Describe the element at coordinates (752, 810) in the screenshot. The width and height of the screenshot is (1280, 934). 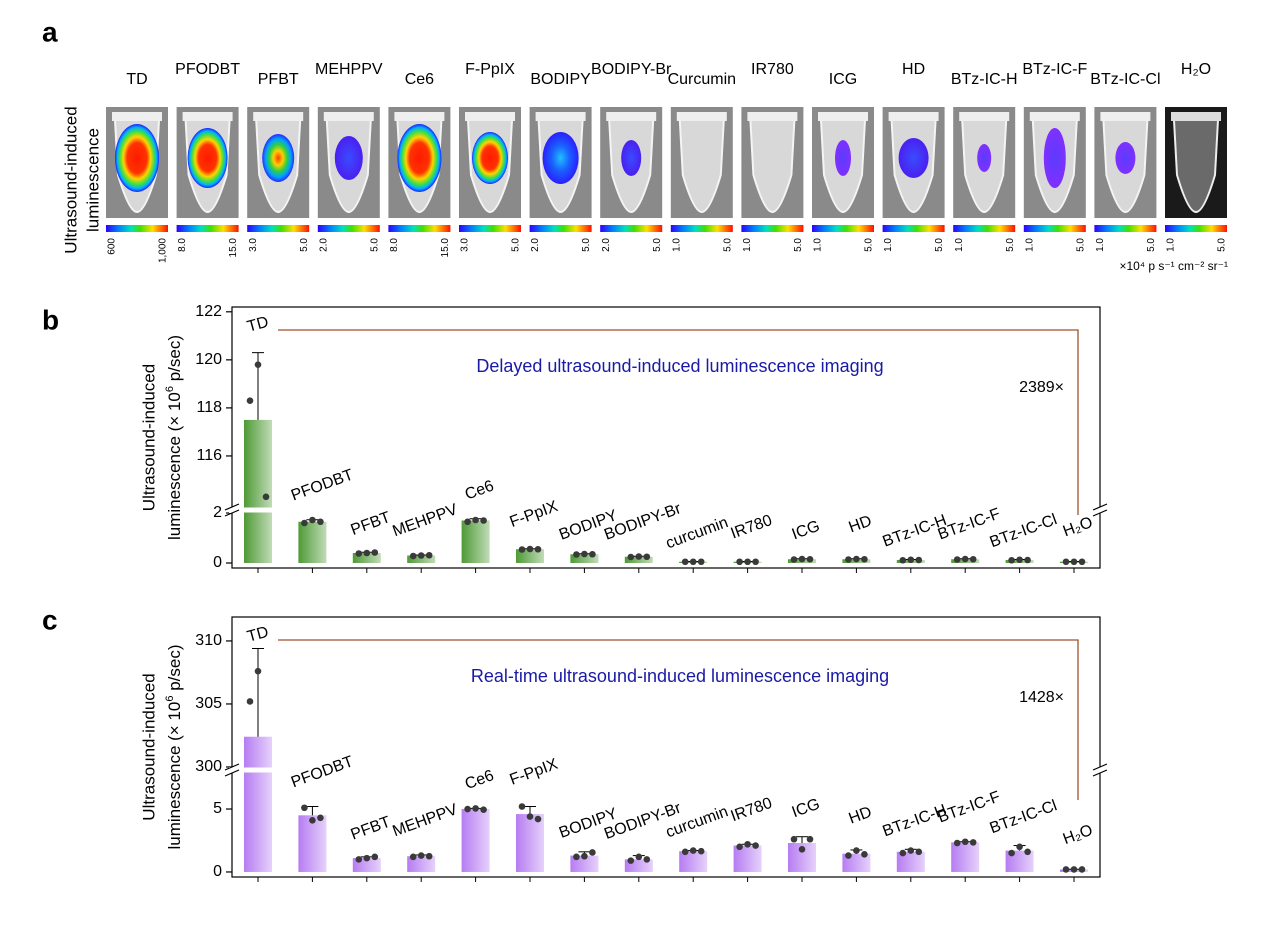
I see `category-label: IR780` at that location.